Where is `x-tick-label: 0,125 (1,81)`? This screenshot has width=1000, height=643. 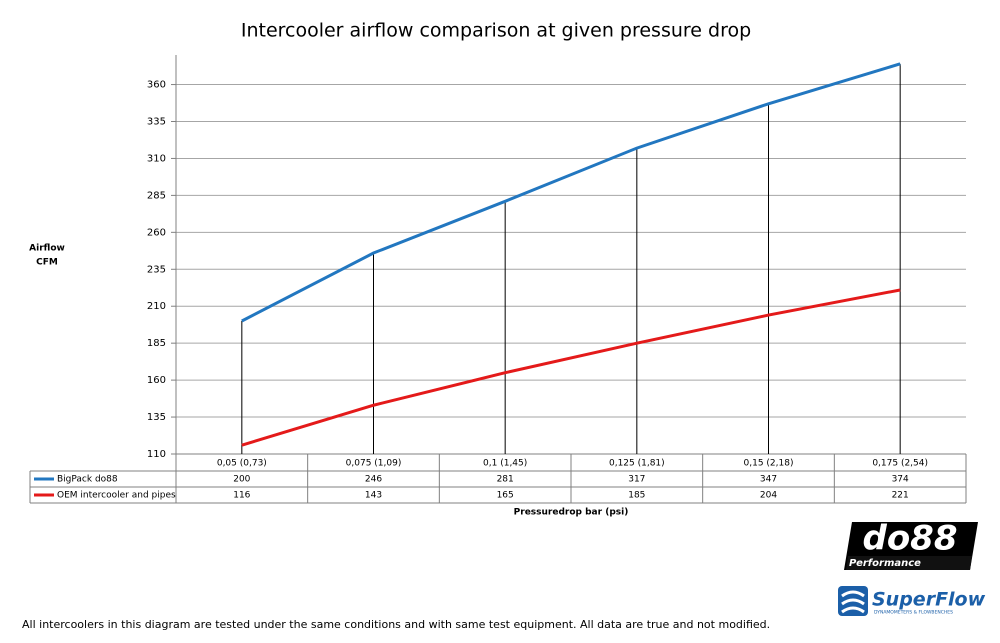 x-tick-label: 0,125 (1,81) is located at coordinates (637, 464).